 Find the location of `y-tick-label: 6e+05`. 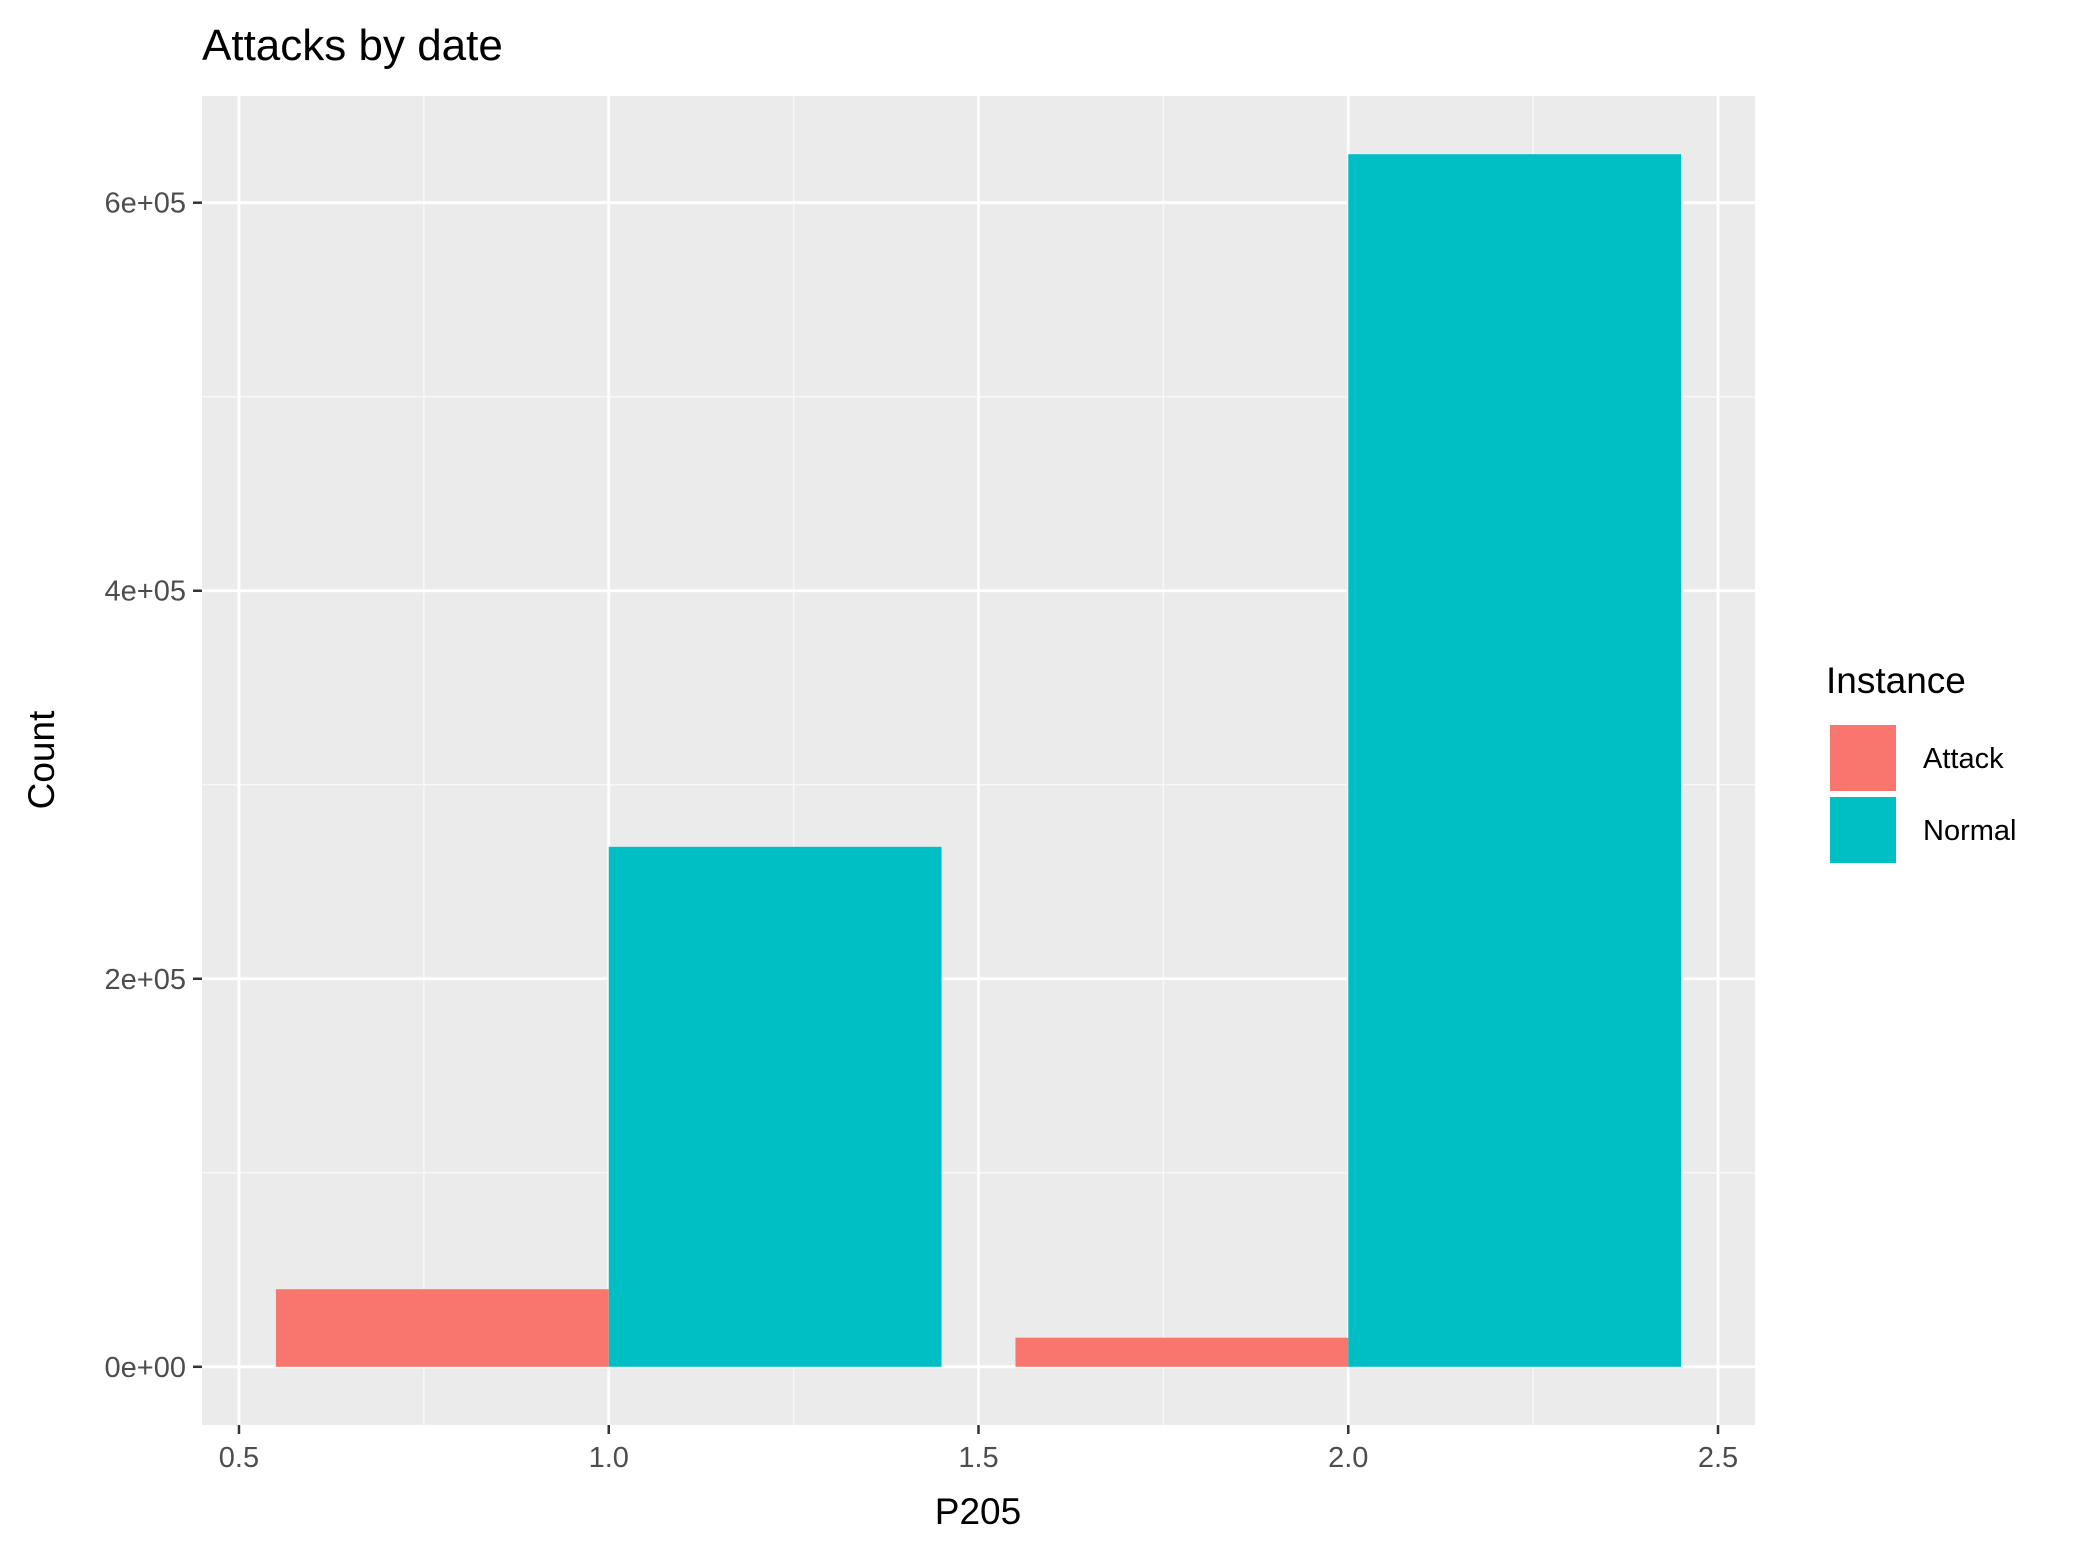

y-tick-label: 6e+05 is located at coordinates (145, 204).